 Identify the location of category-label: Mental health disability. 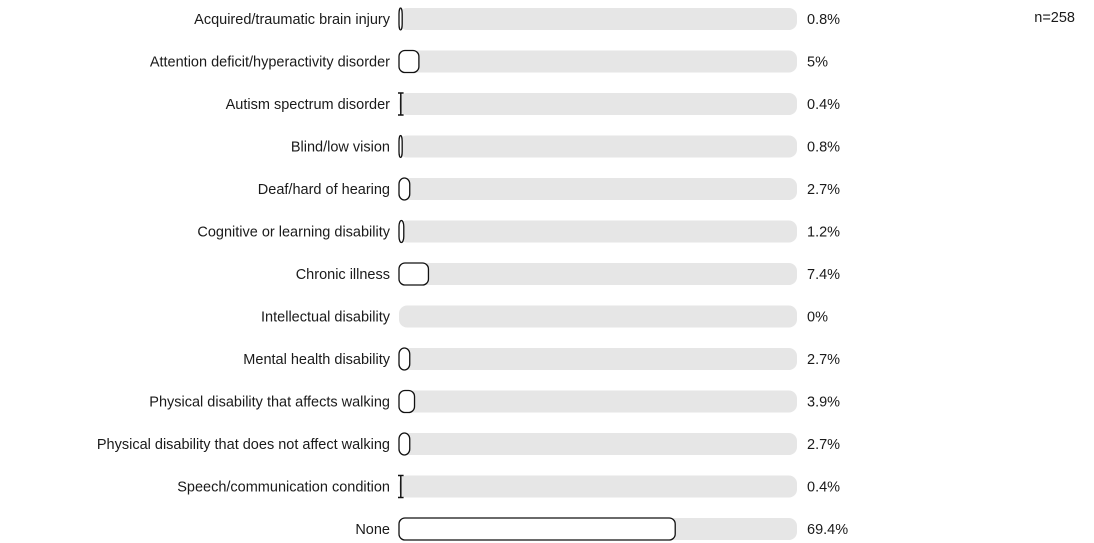
(316, 360).